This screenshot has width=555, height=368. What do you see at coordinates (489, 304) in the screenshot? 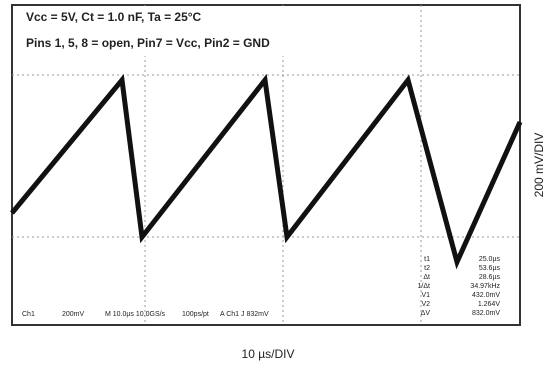
I see `measurement-value: 1.264V` at bounding box center [489, 304].